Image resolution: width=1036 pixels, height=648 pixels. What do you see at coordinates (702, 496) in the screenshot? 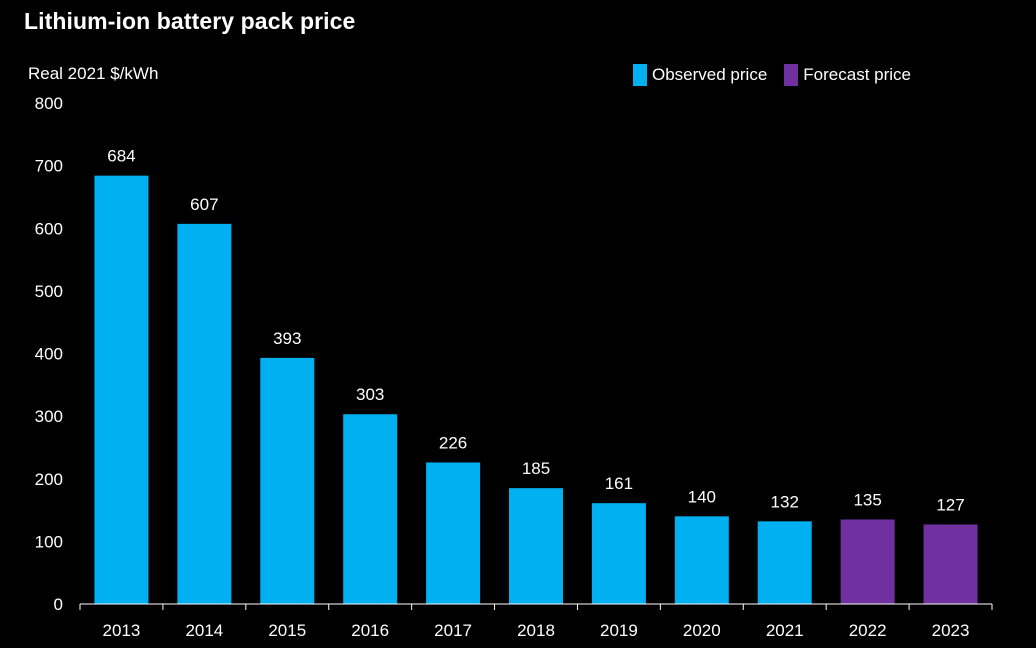
I see `value-label-2020: 140` at bounding box center [702, 496].